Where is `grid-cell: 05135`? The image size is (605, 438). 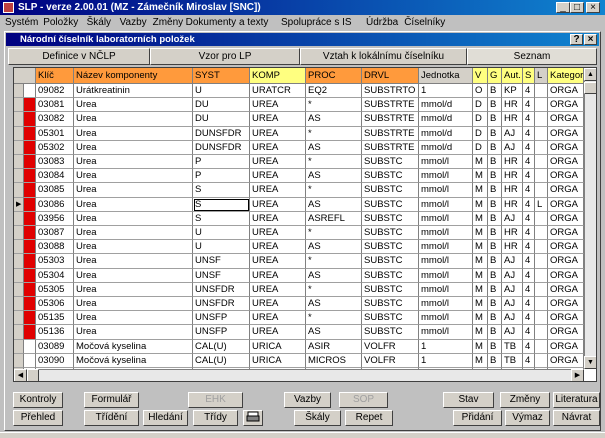
grid-cell: 05135 is located at coordinates (55, 318).